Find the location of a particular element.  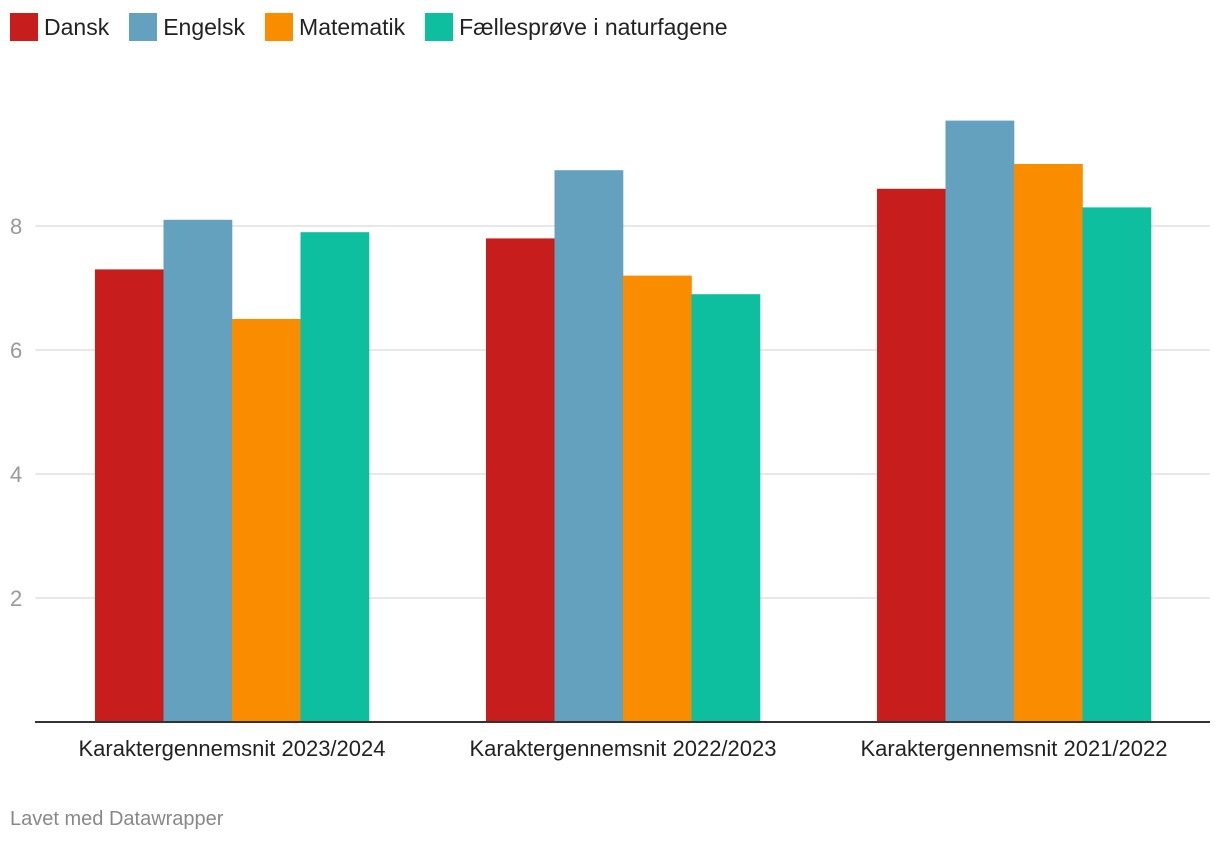

y-tick-label: 2 is located at coordinates (16, 598).